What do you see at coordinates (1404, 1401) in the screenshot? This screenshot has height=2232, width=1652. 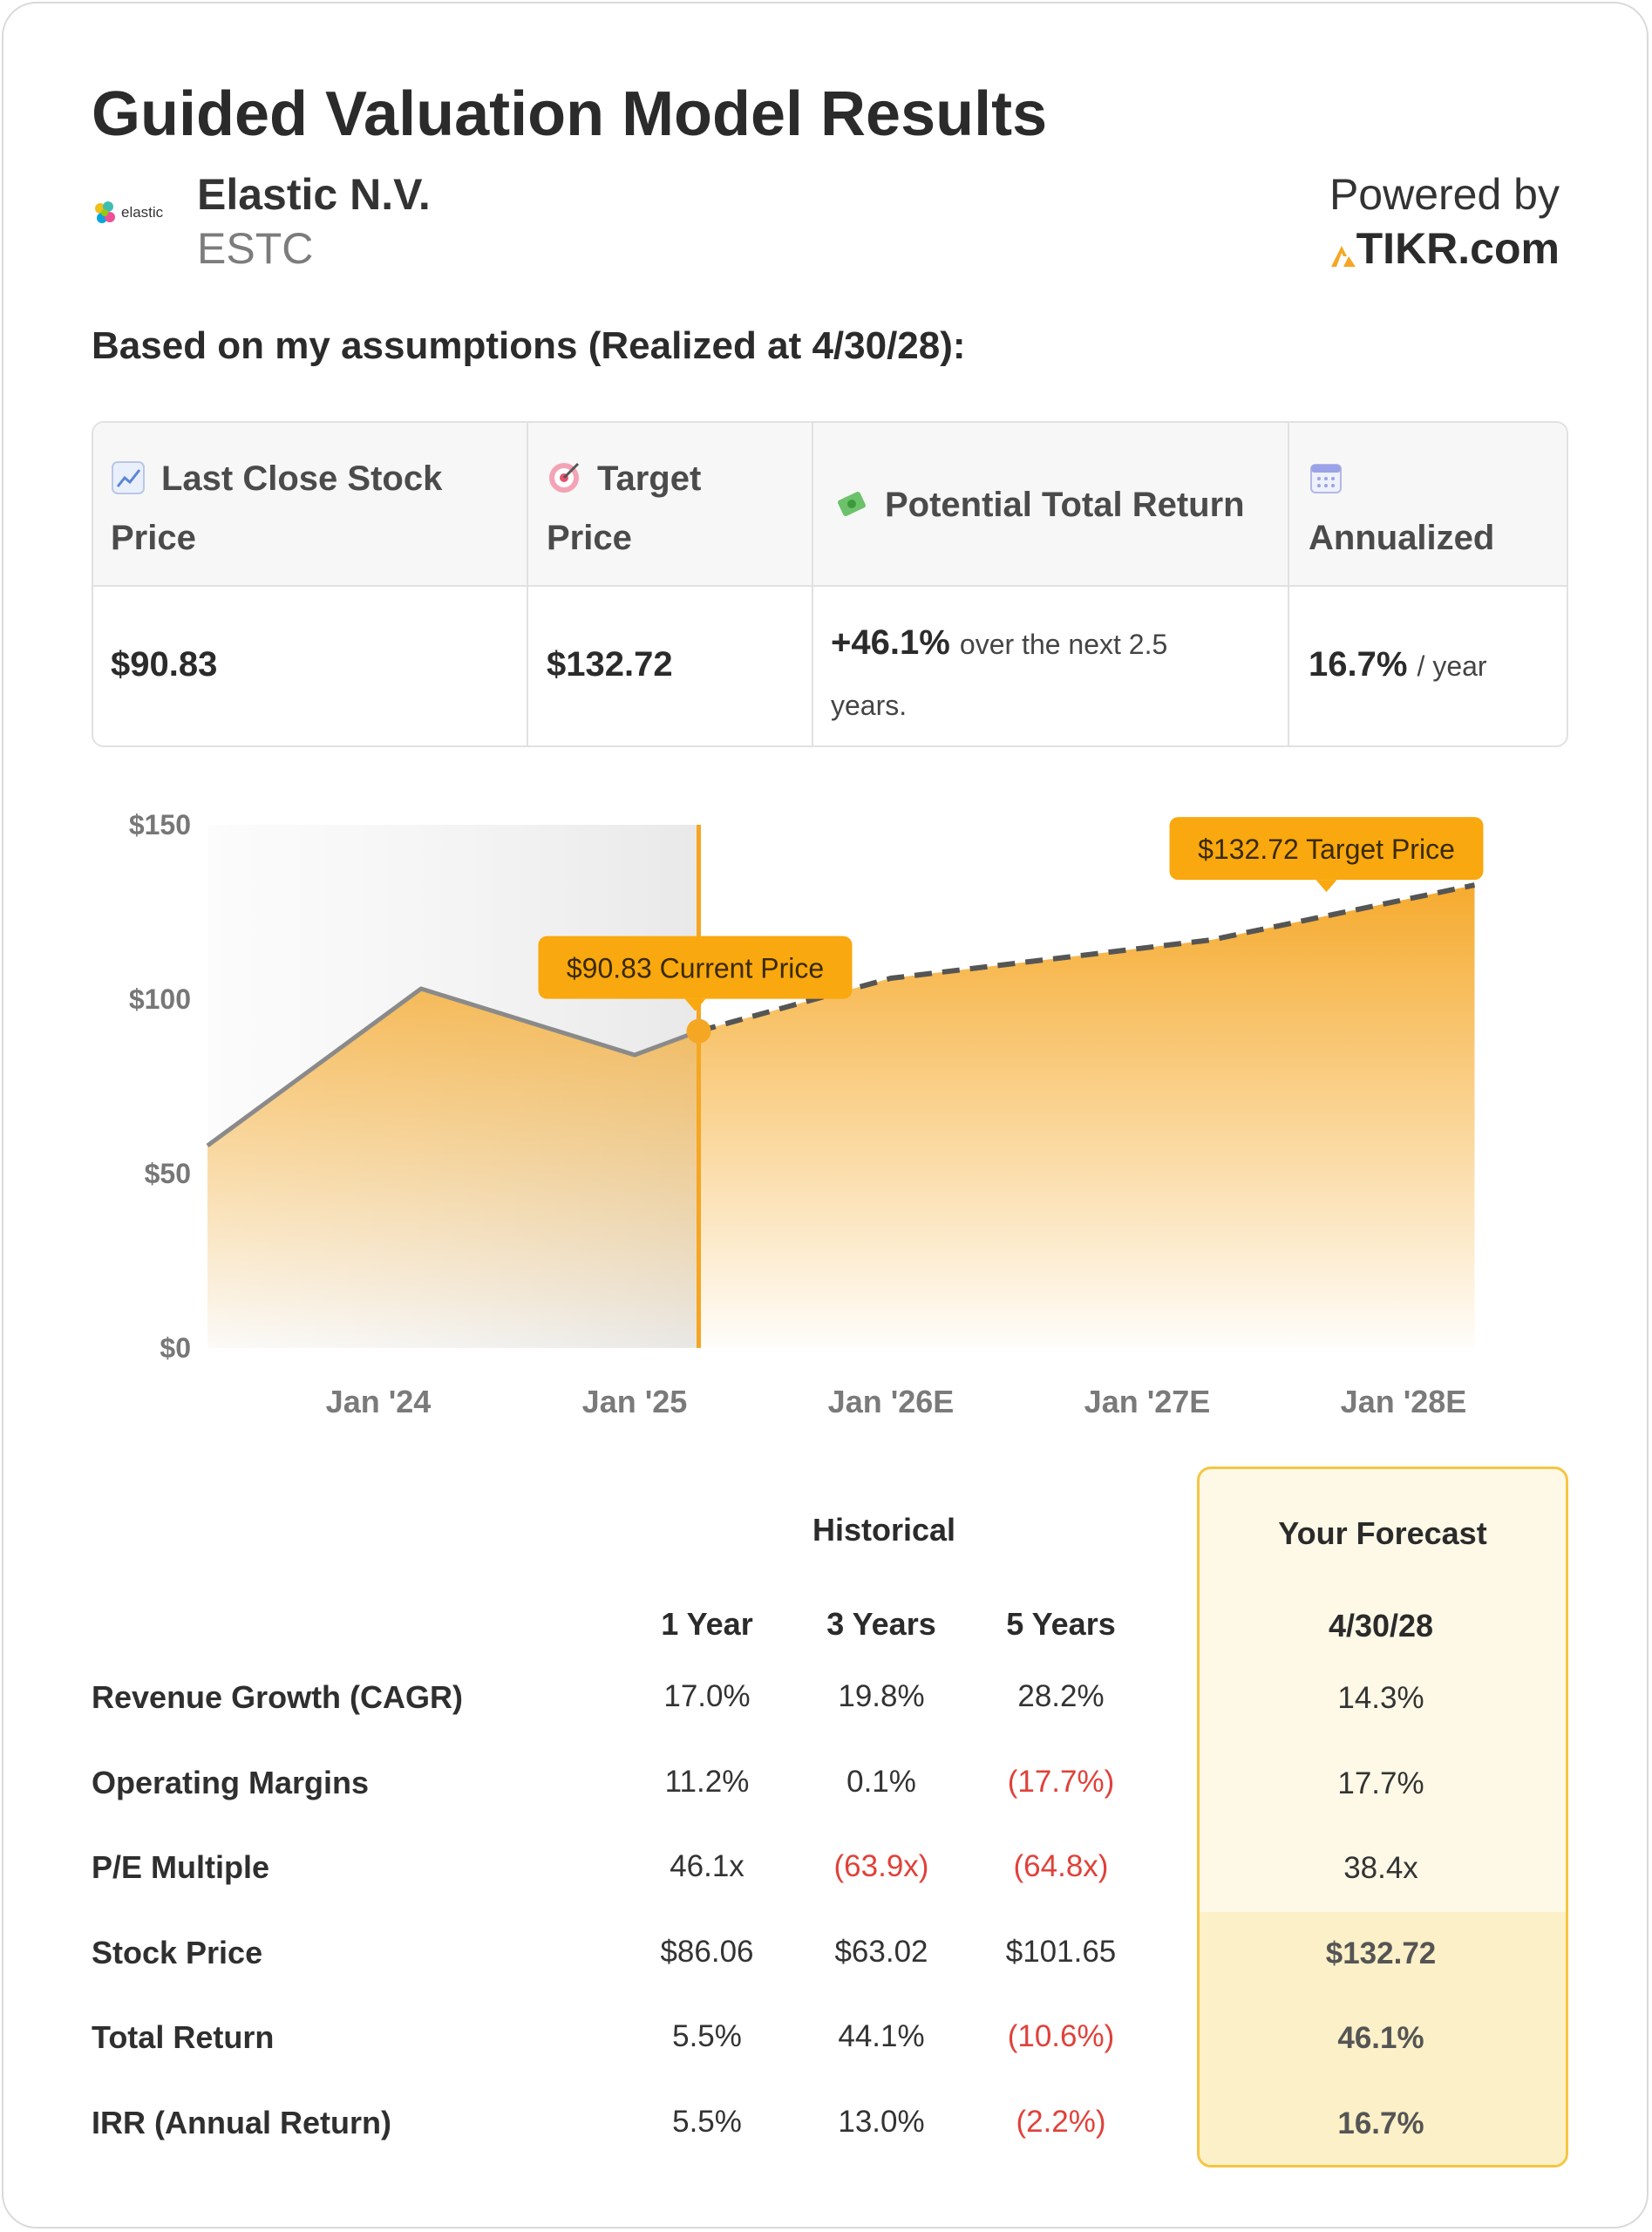 I see `x-tick-label: Jan '28E` at bounding box center [1404, 1401].